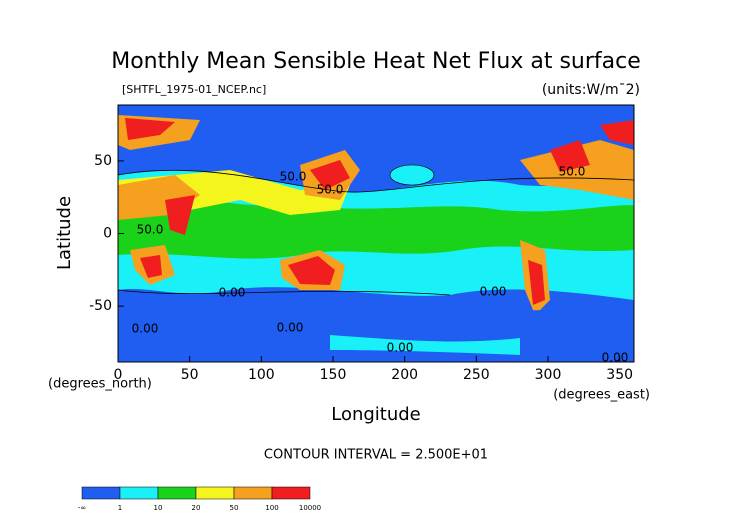 Image resolution: width=752 pixels, height=532 pixels. What do you see at coordinates (190, 375) in the screenshot?
I see `x-tick-label: 50` at bounding box center [190, 375].